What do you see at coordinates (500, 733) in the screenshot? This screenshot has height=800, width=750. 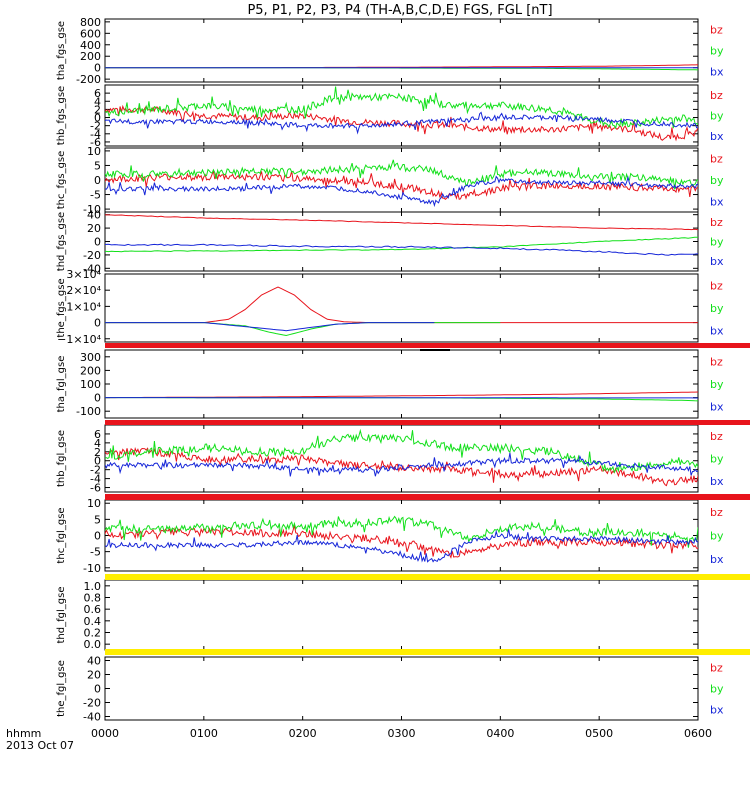 I see `x-tick-label: 0400` at bounding box center [500, 733].